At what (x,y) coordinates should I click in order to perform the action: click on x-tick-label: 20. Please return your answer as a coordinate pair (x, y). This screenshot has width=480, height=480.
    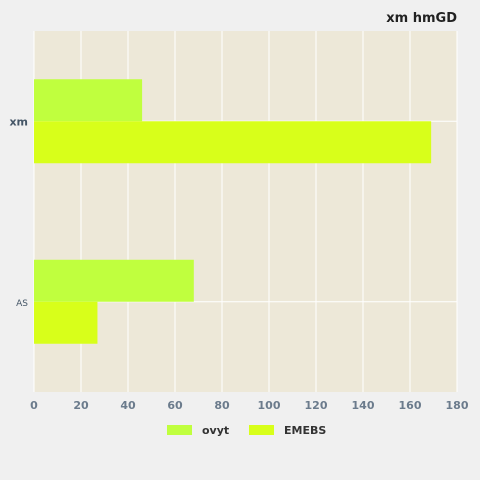
    Looking at the image, I should click on (81, 405).